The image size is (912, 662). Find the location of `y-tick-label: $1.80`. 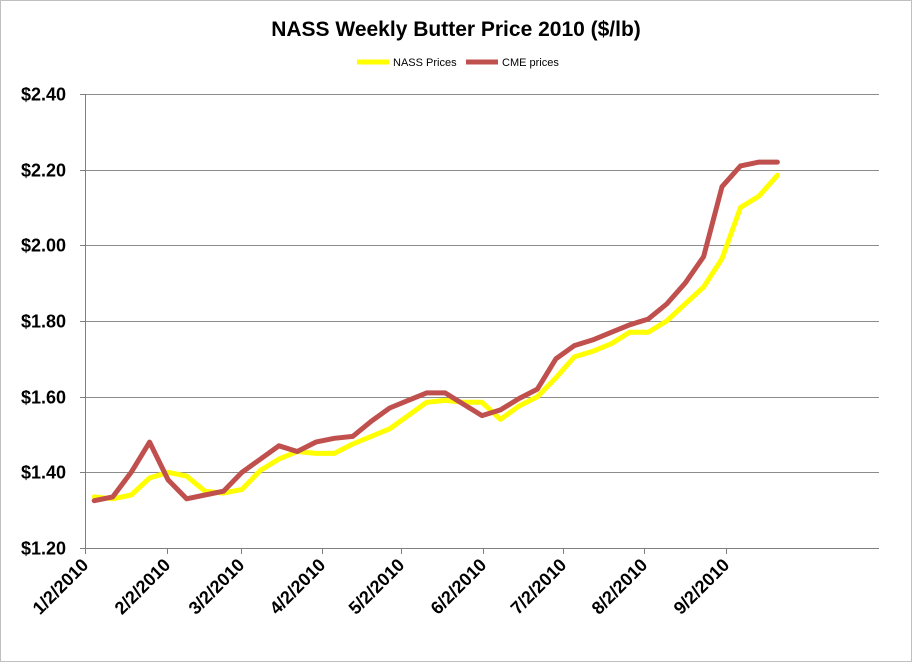

y-tick-label: $1.80 is located at coordinates (43, 322).